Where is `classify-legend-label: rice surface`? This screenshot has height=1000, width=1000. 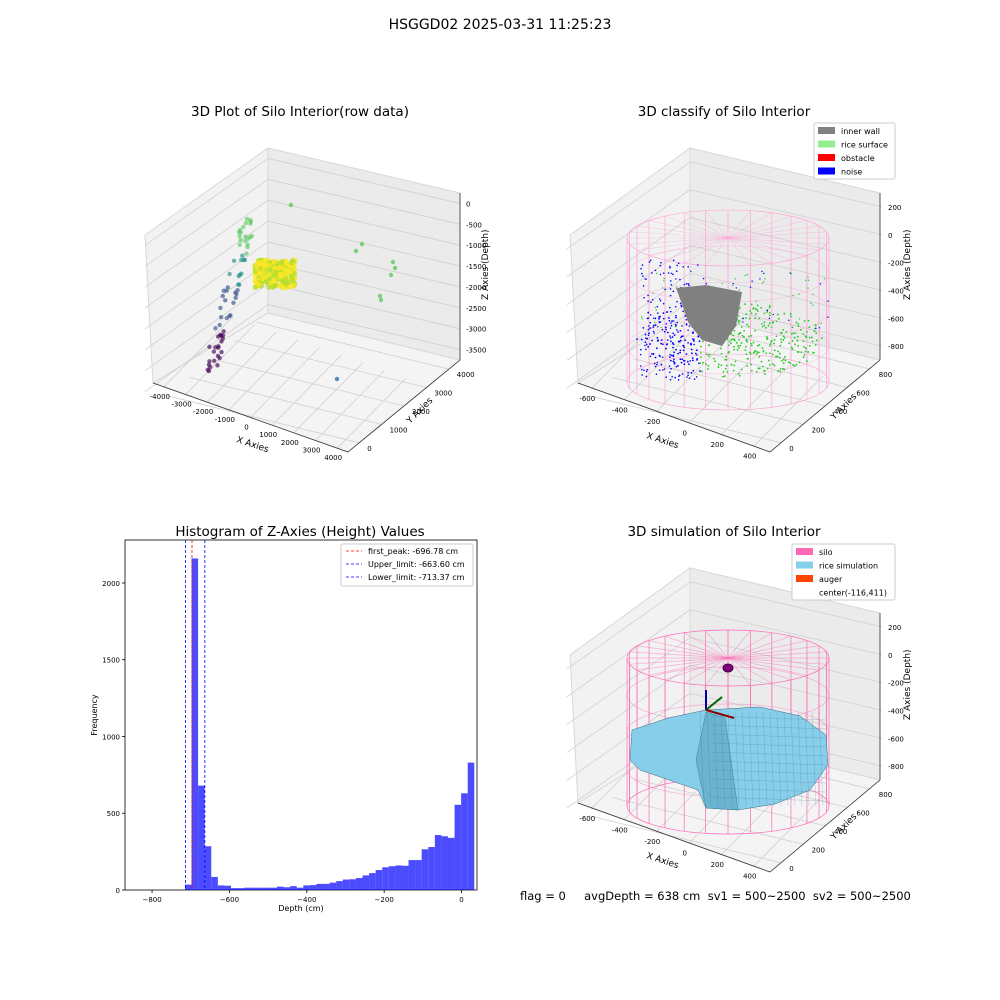
classify-legend-label: rice surface is located at coordinates (864, 145).